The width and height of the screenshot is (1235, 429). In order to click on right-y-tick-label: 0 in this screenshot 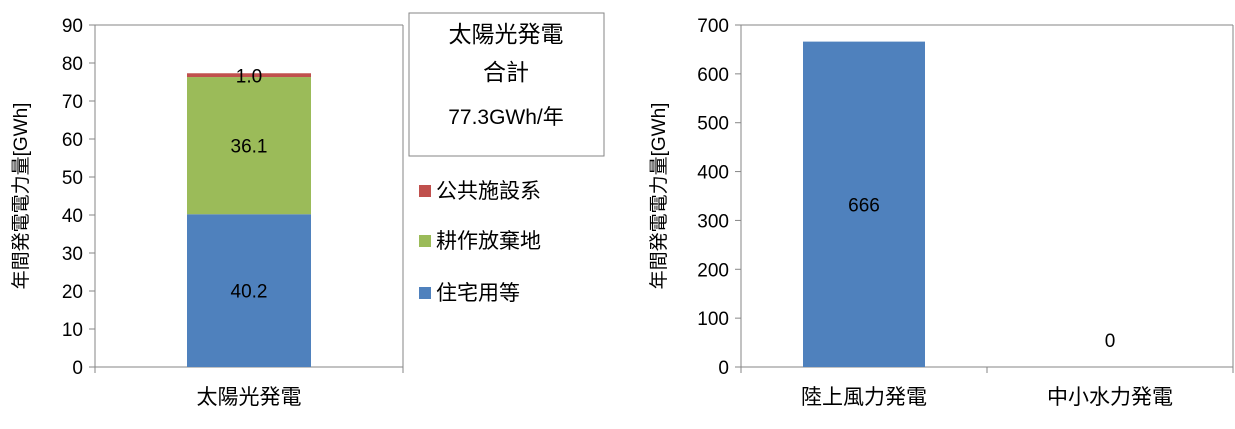, I will do `click(723, 368)`.